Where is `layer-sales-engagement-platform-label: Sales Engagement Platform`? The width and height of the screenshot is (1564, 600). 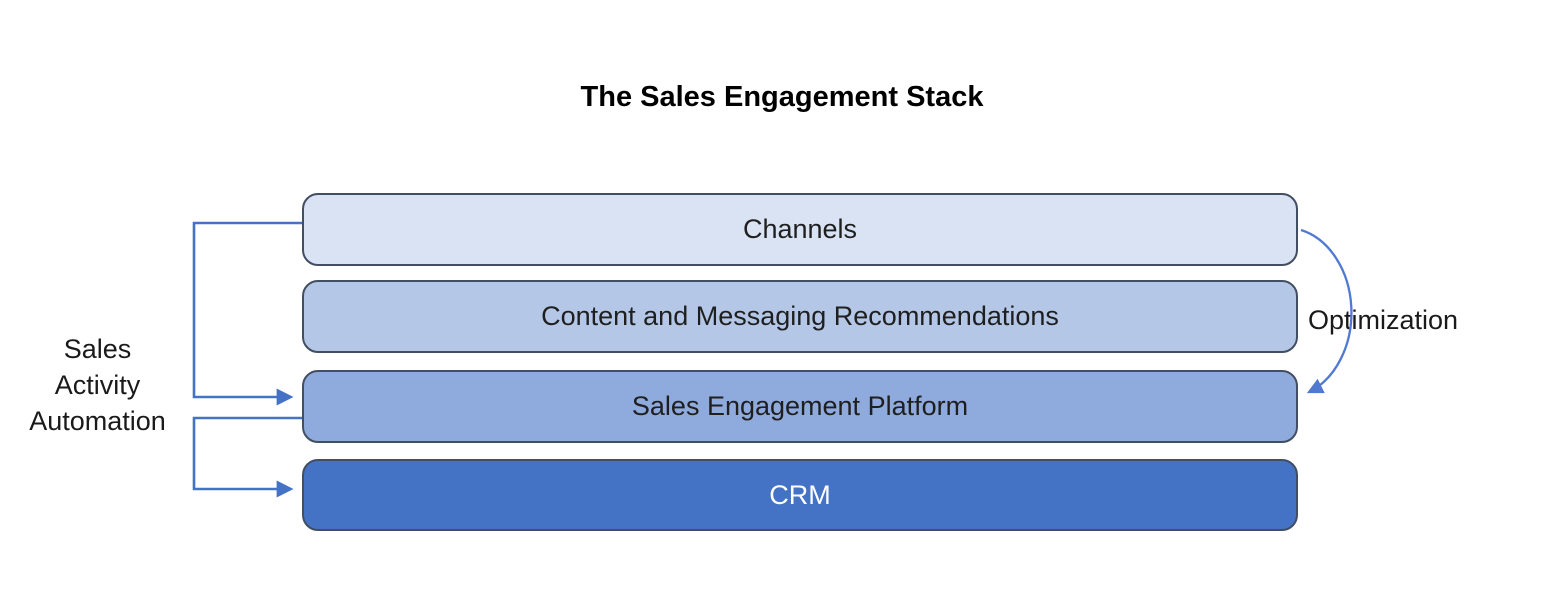 layer-sales-engagement-platform-label: Sales Engagement Platform is located at coordinates (800, 406).